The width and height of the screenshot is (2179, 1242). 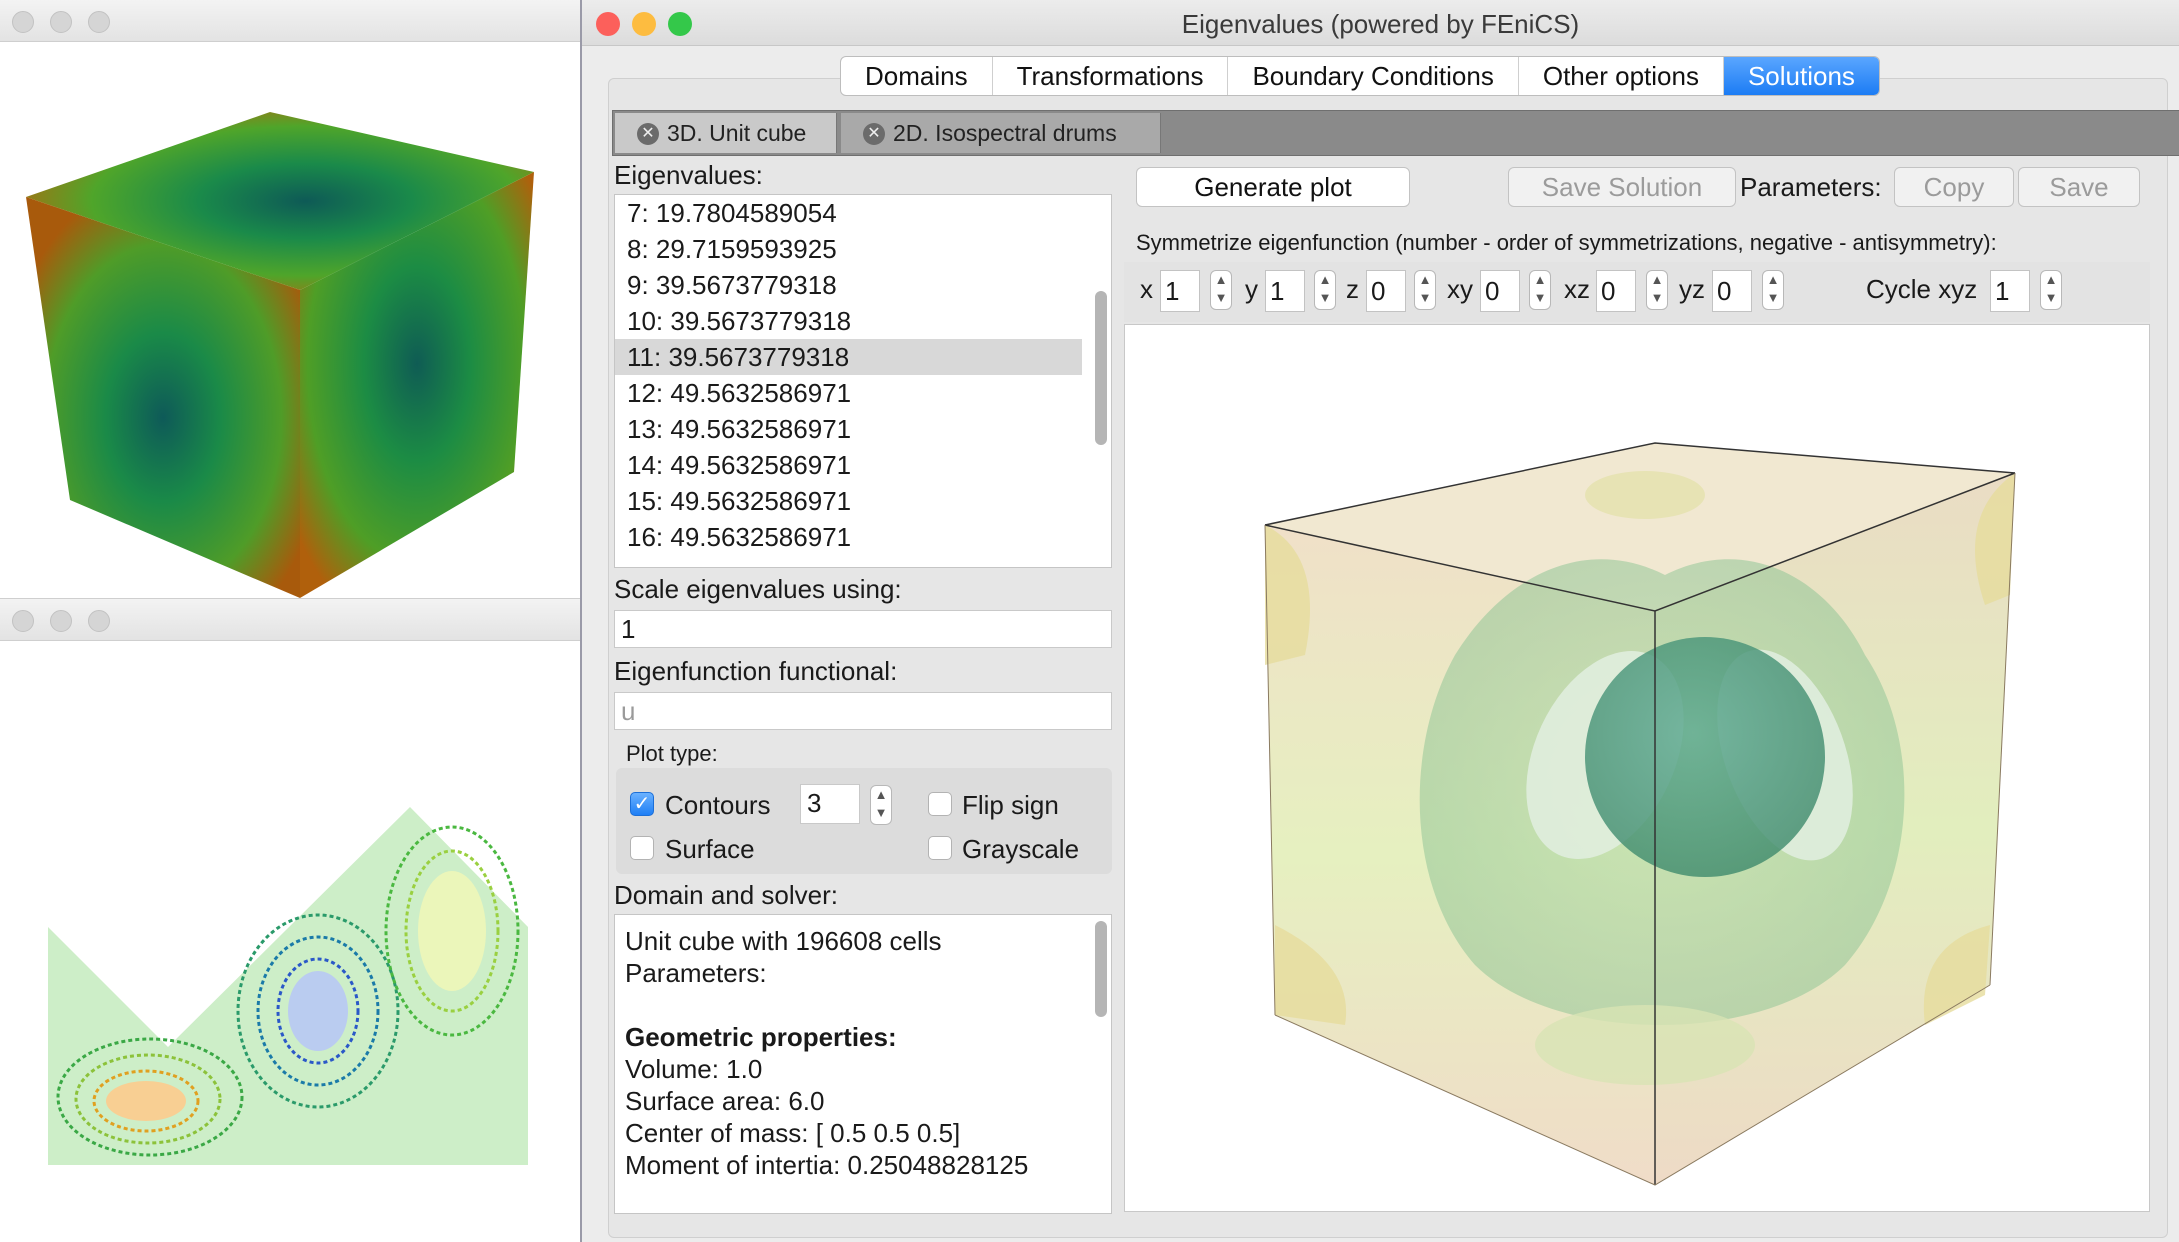 I want to click on cycle-xyz-input: 1, so click(x=2010, y=291).